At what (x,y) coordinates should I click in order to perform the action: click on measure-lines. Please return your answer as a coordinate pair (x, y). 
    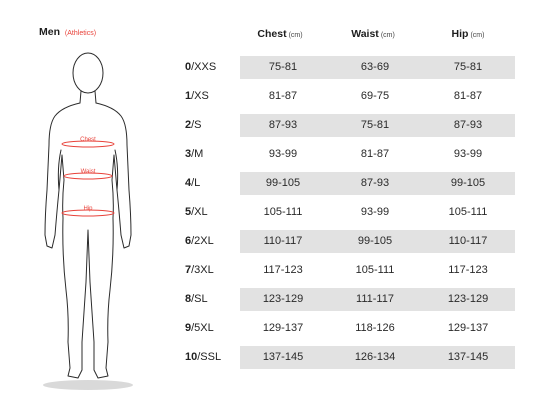
    Looking at the image, I should click on (88, 178).